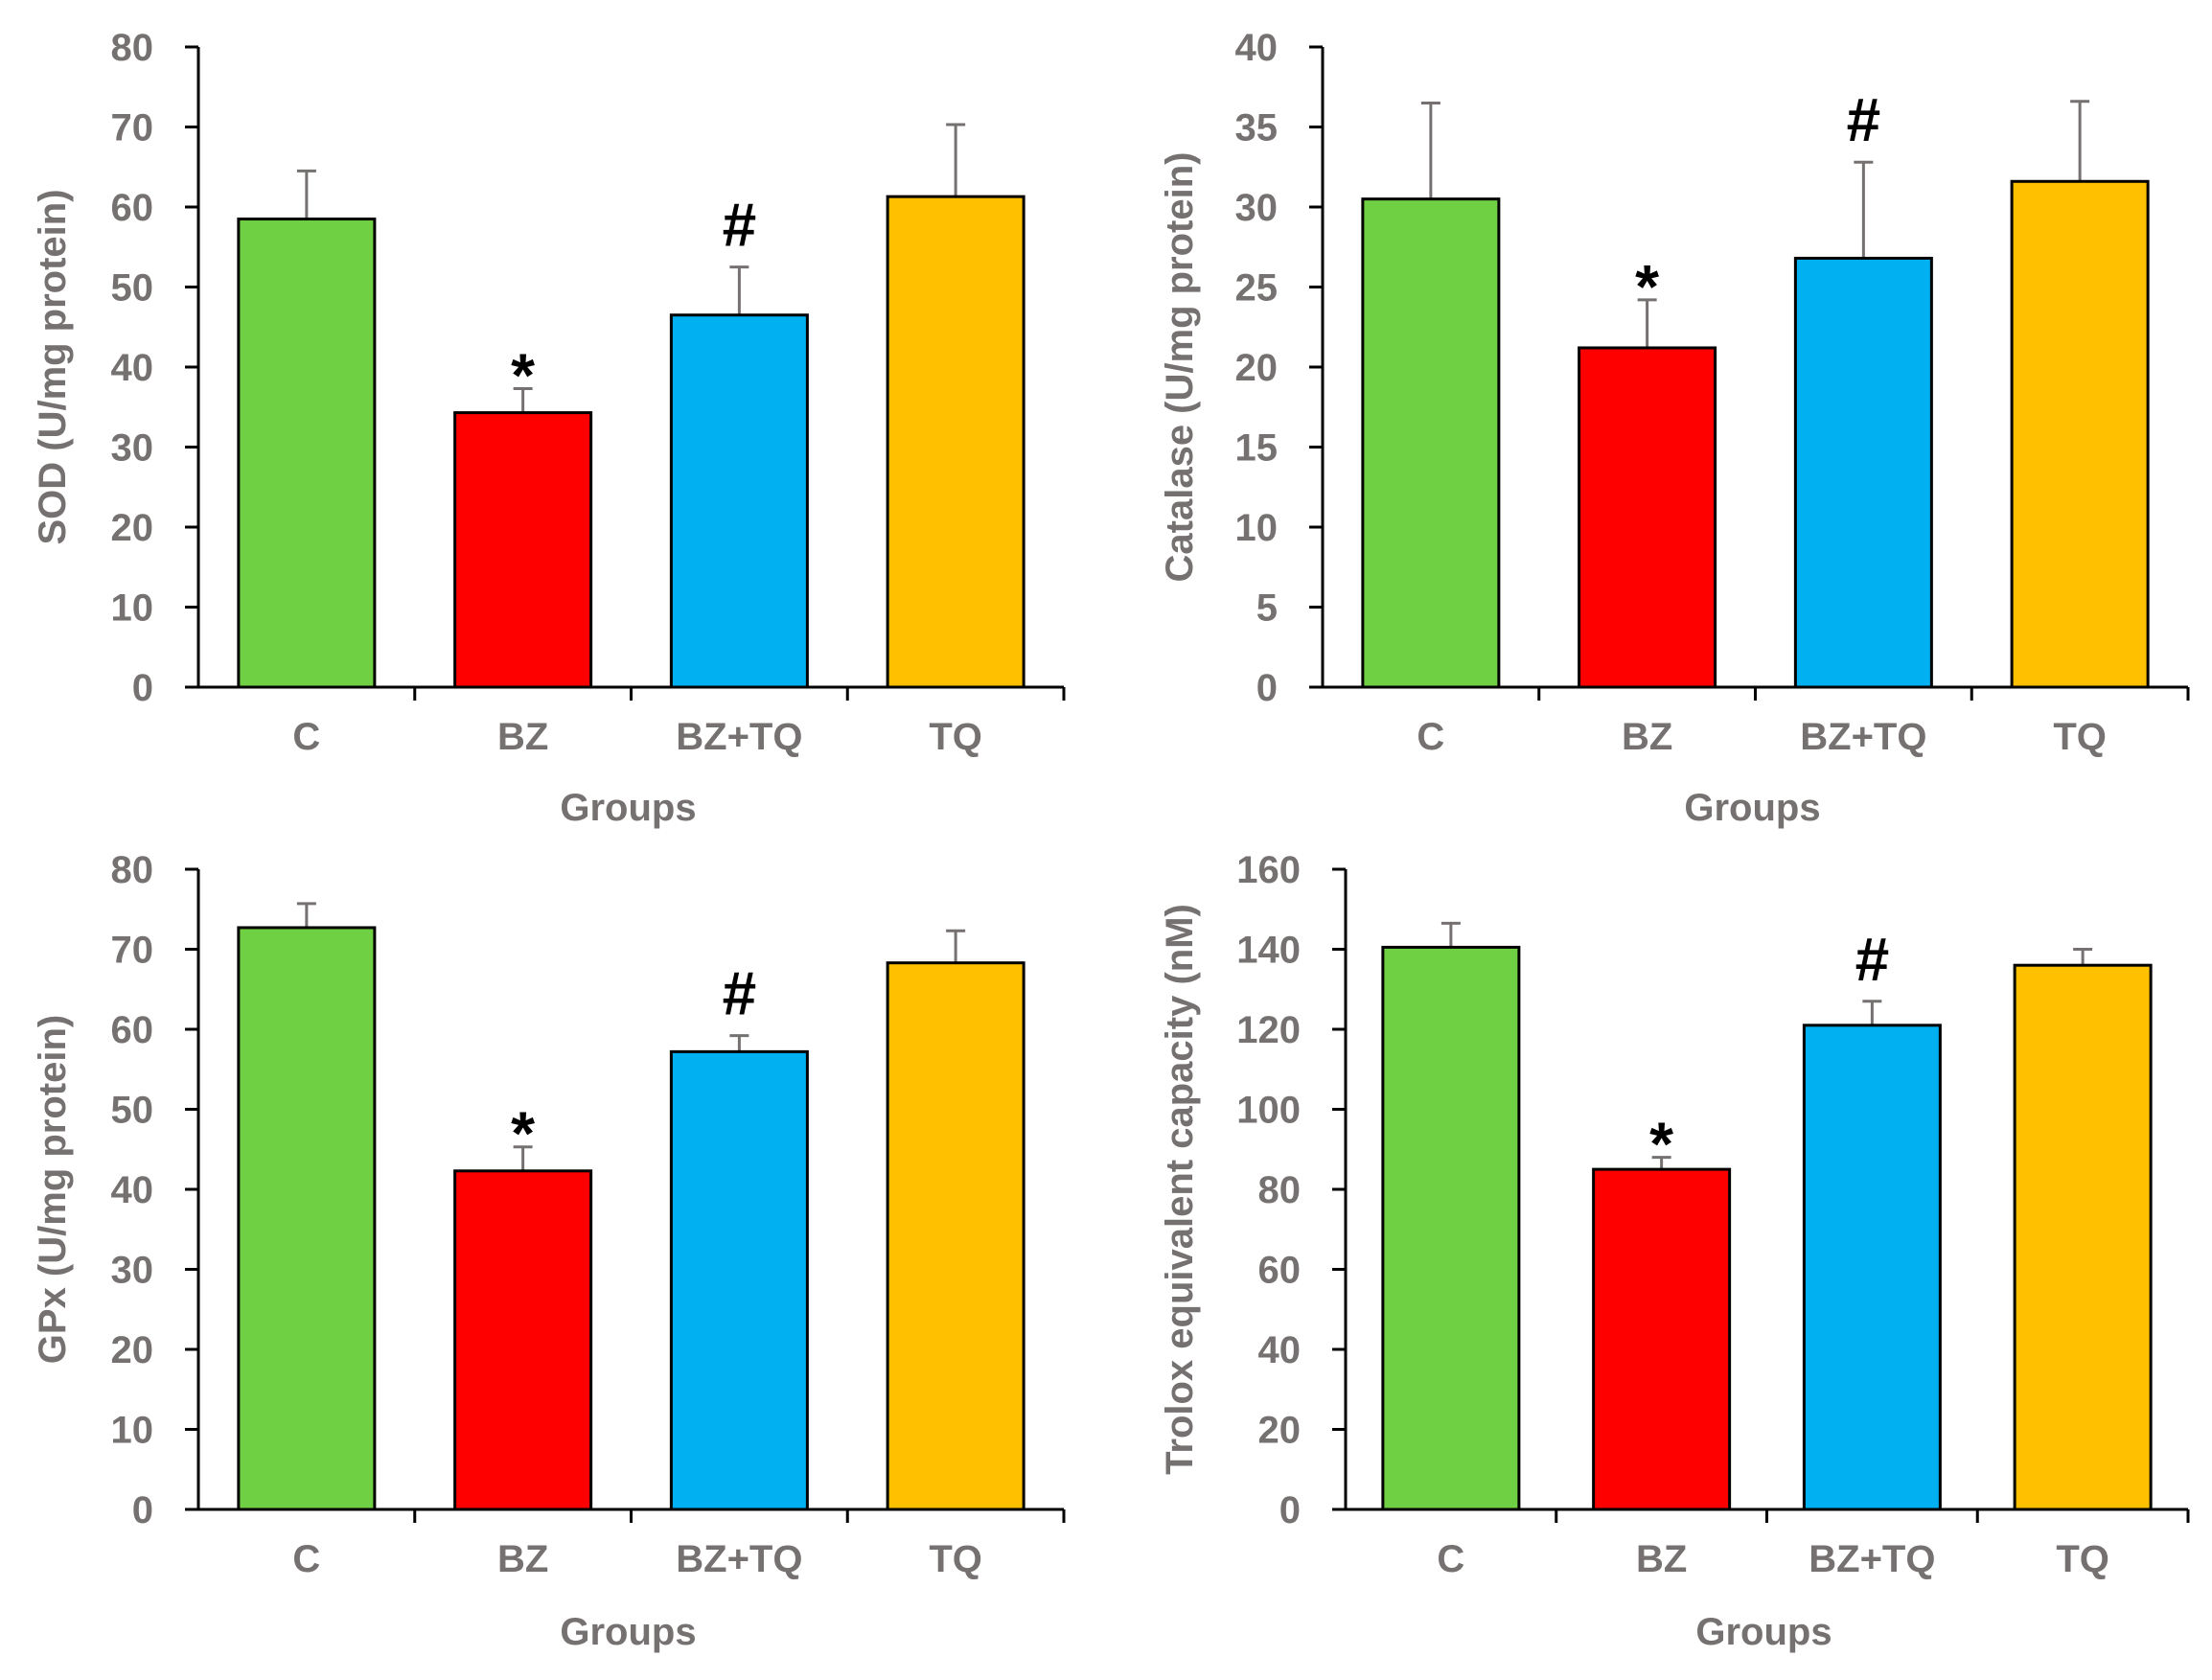  Describe the element at coordinates (53, 366) in the screenshot. I see `top-left-y-axis-title: SOD (U/mg protein)` at that location.